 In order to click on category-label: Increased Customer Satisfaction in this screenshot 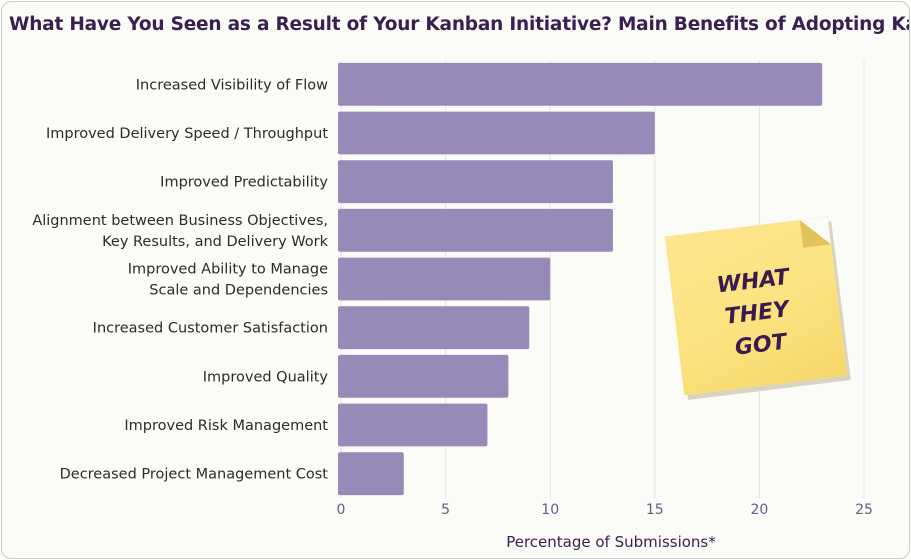, I will do `click(210, 329)`.